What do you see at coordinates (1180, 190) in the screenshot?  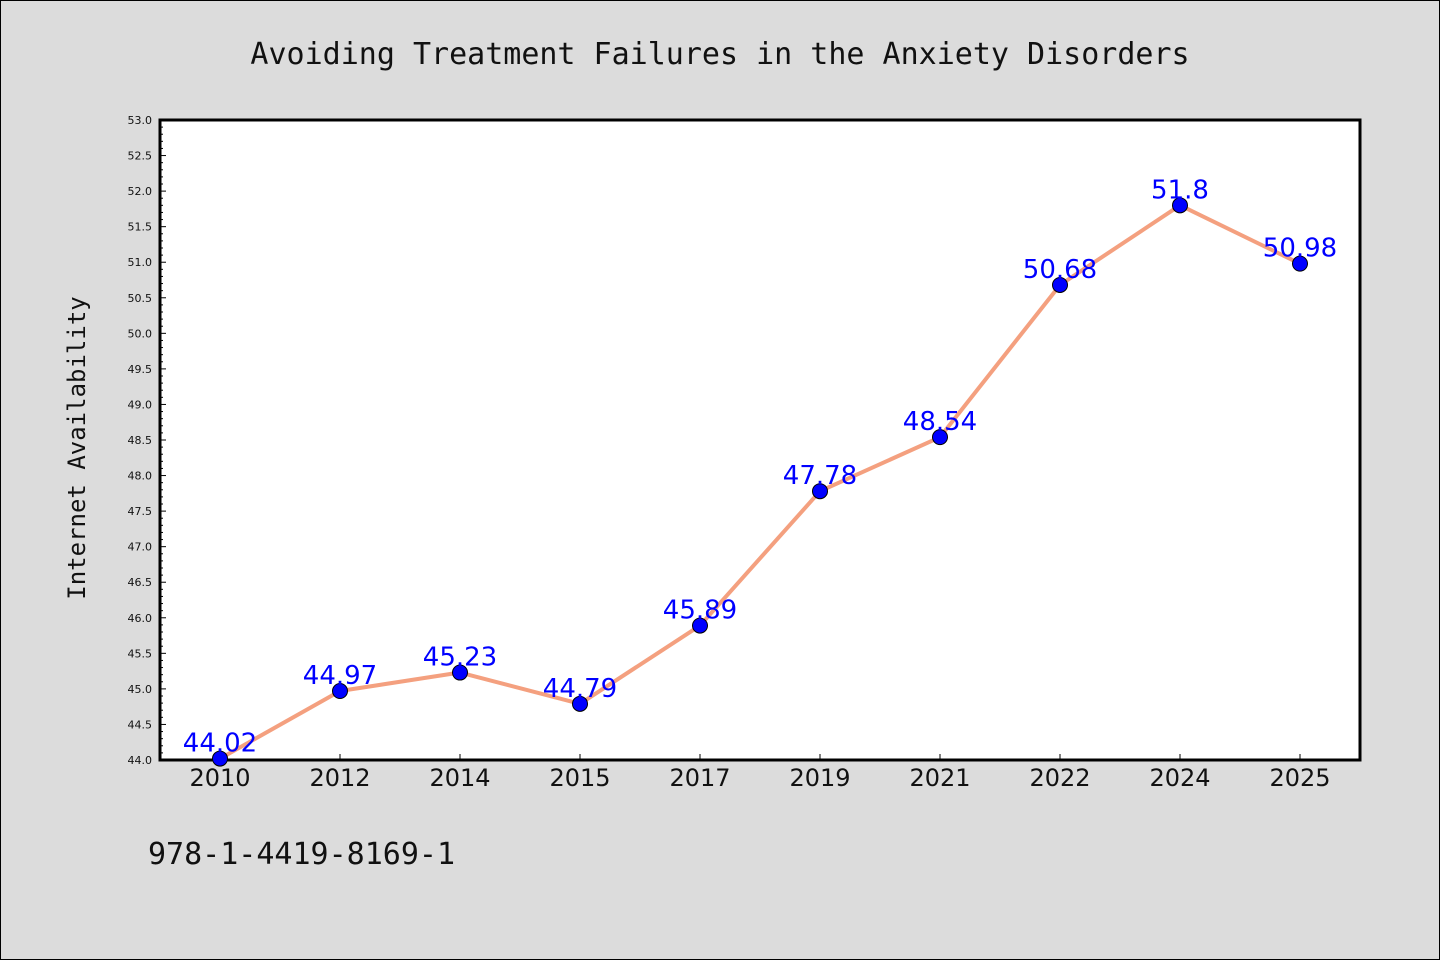 I see `data-label: 51.8` at bounding box center [1180, 190].